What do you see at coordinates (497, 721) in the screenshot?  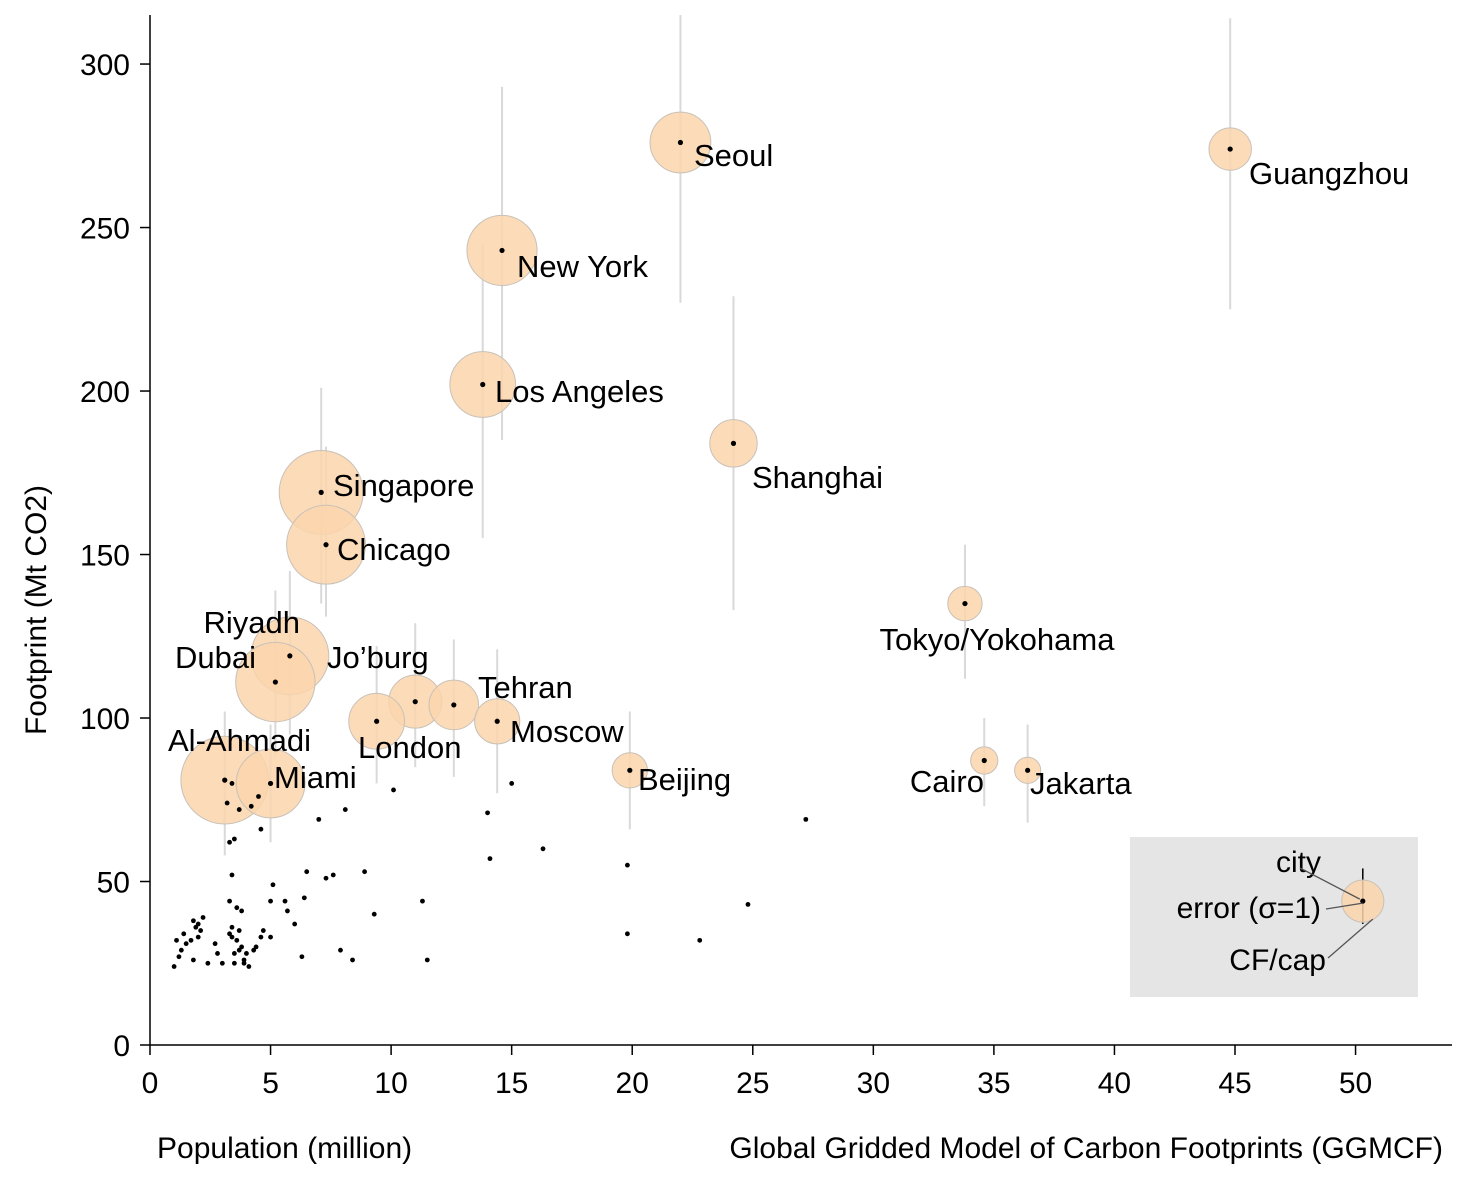 I see `point-moscow` at bounding box center [497, 721].